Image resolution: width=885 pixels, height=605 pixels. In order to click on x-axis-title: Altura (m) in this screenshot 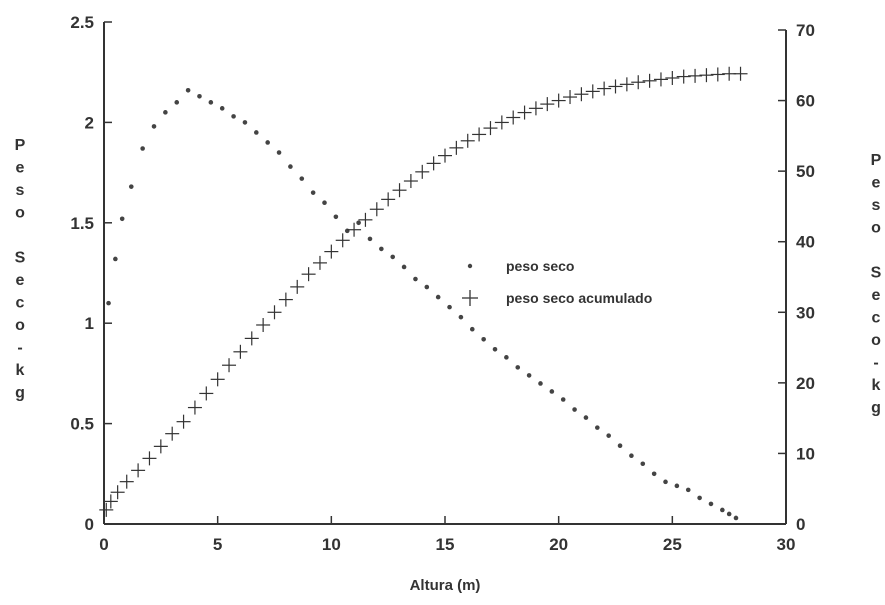, I will do `click(445, 585)`.